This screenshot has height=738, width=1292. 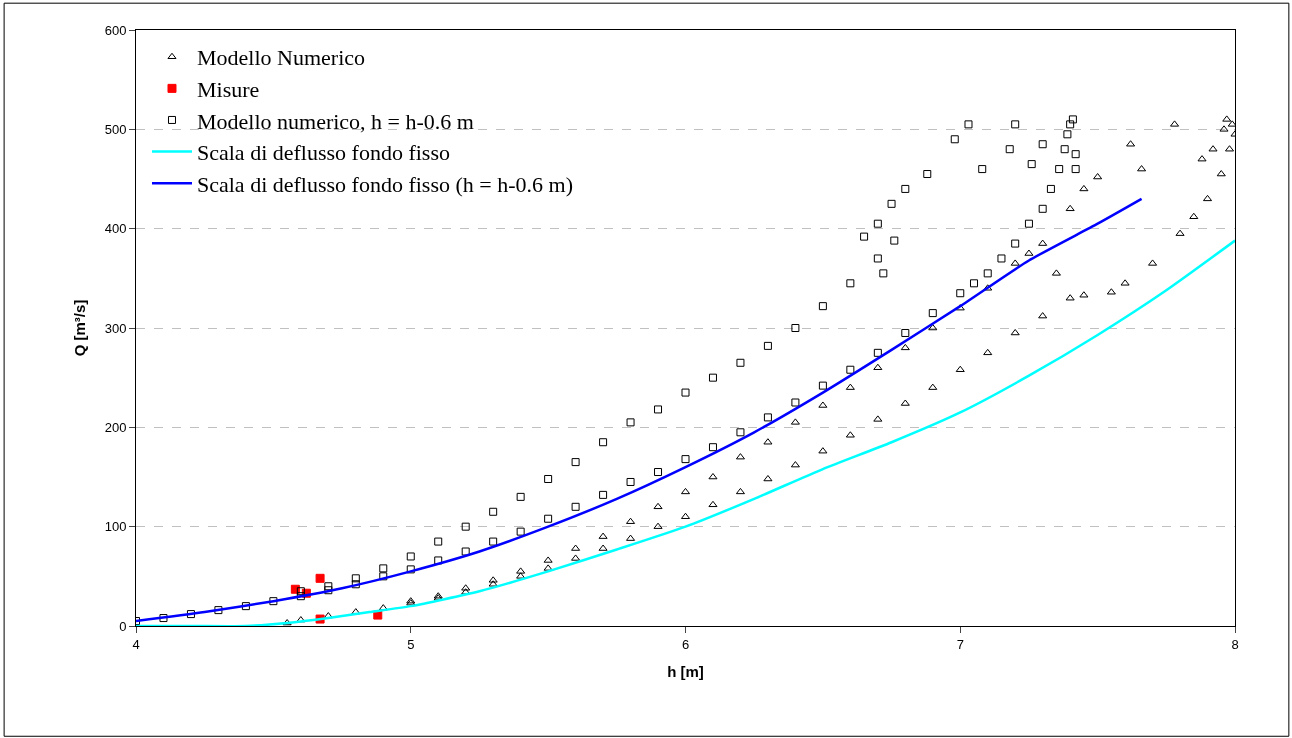 What do you see at coordinates (335, 121) in the screenshot?
I see `legend-label: Modello numerico, h = h-0.6 m` at bounding box center [335, 121].